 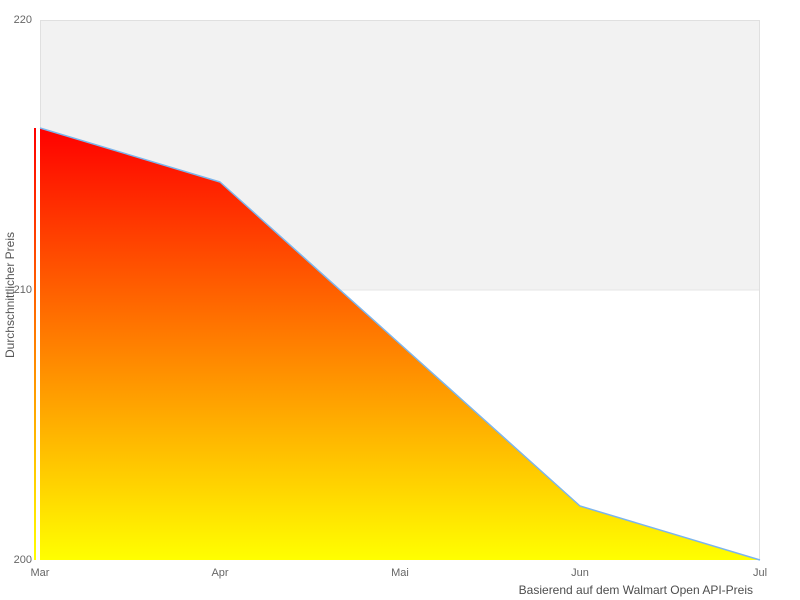 What do you see at coordinates (400, 573) in the screenshot?
I see `x-tick-label: Mai` at bounding box center [400, 573].